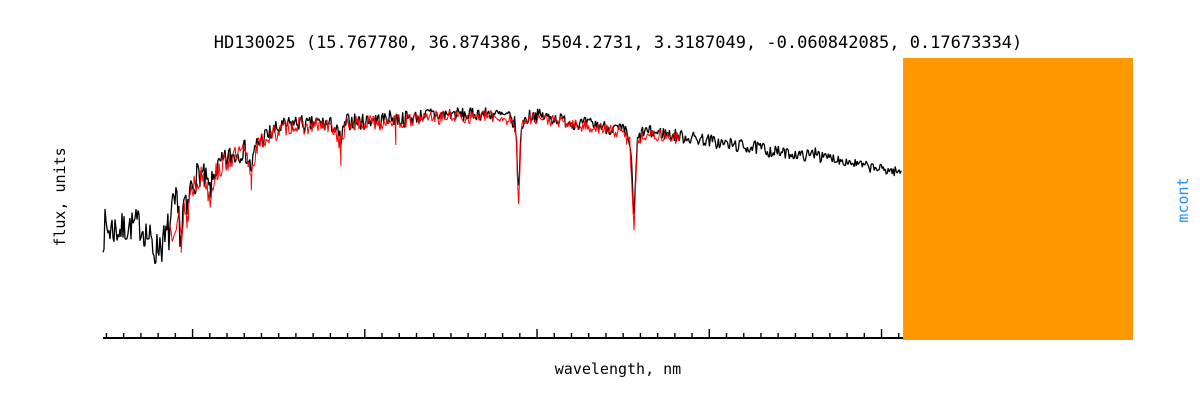  Describe the element at coordinates (1183, 200) in the screenshot. I see `y-axis-right-label: mcont` at that location.